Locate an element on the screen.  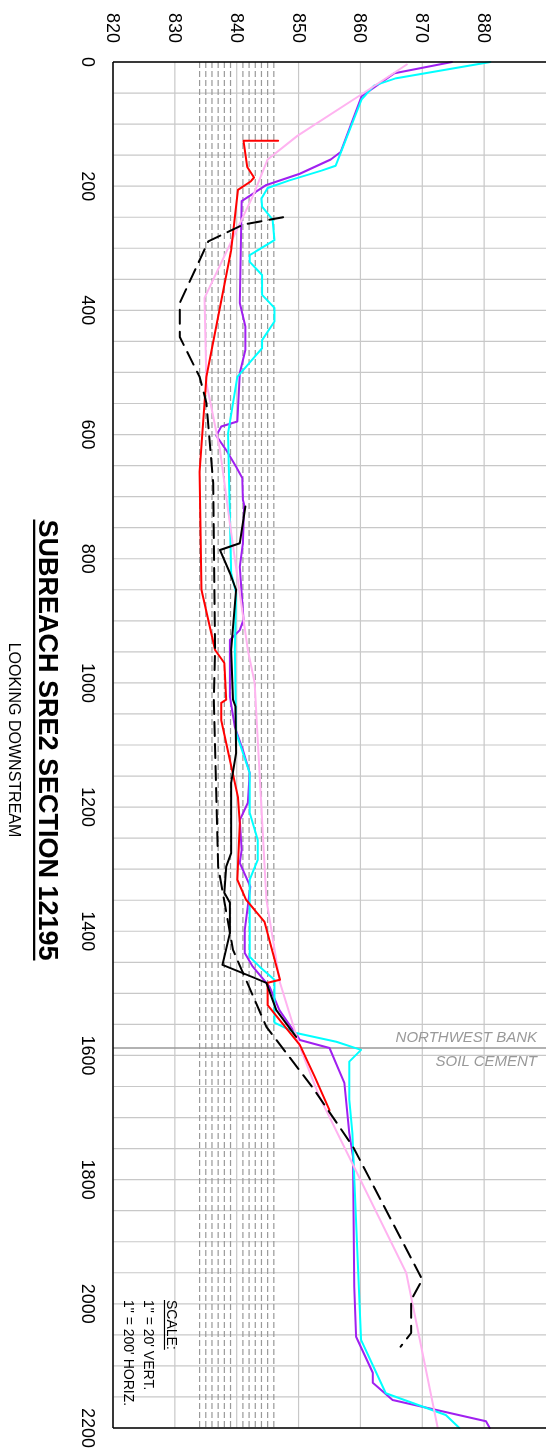
x-tick-label: 880 is located at coordinates (484, 28).